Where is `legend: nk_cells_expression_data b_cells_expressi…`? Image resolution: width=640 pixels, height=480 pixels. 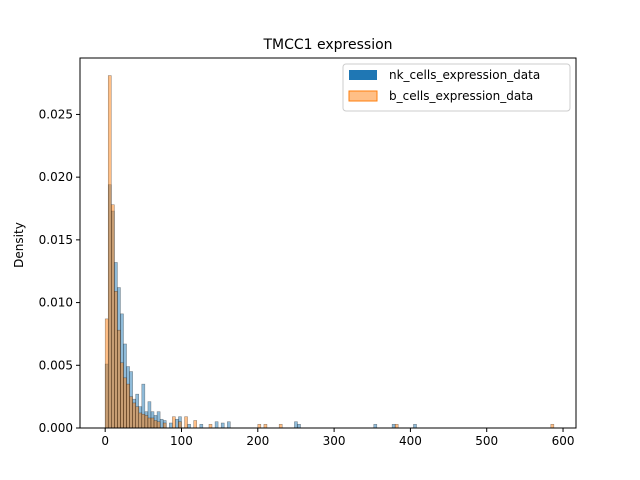 legend: nk_cells_expression_data b_cells_expressi… is located at coordinates (456, 87).